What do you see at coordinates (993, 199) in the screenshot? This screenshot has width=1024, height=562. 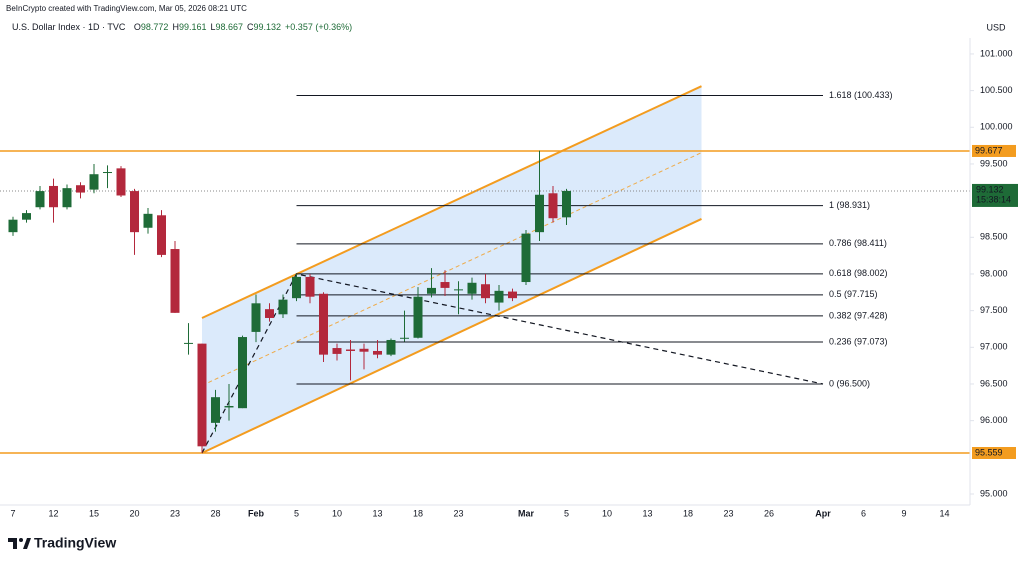 I see `countdown: 15:38:14` at bounding box center [993, 199].